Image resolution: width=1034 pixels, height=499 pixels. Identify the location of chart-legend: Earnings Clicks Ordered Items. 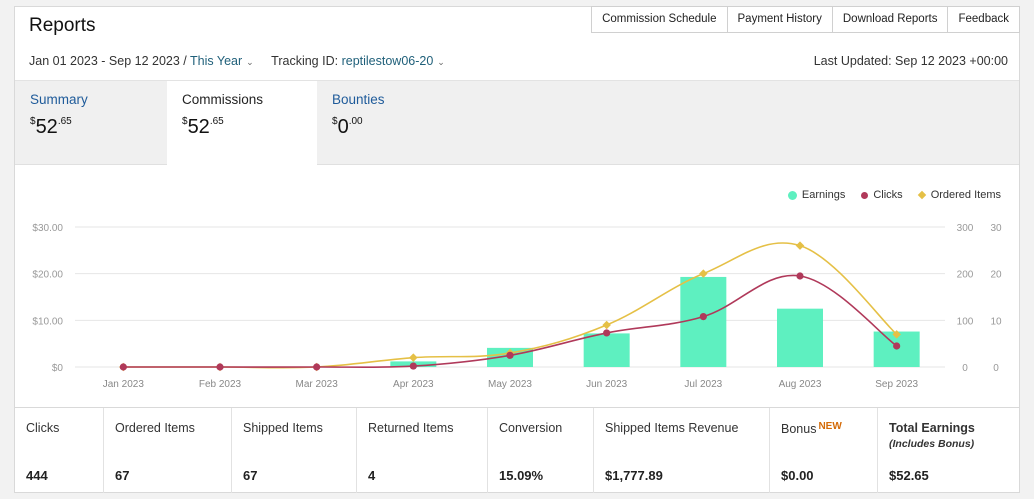
(886, 195).